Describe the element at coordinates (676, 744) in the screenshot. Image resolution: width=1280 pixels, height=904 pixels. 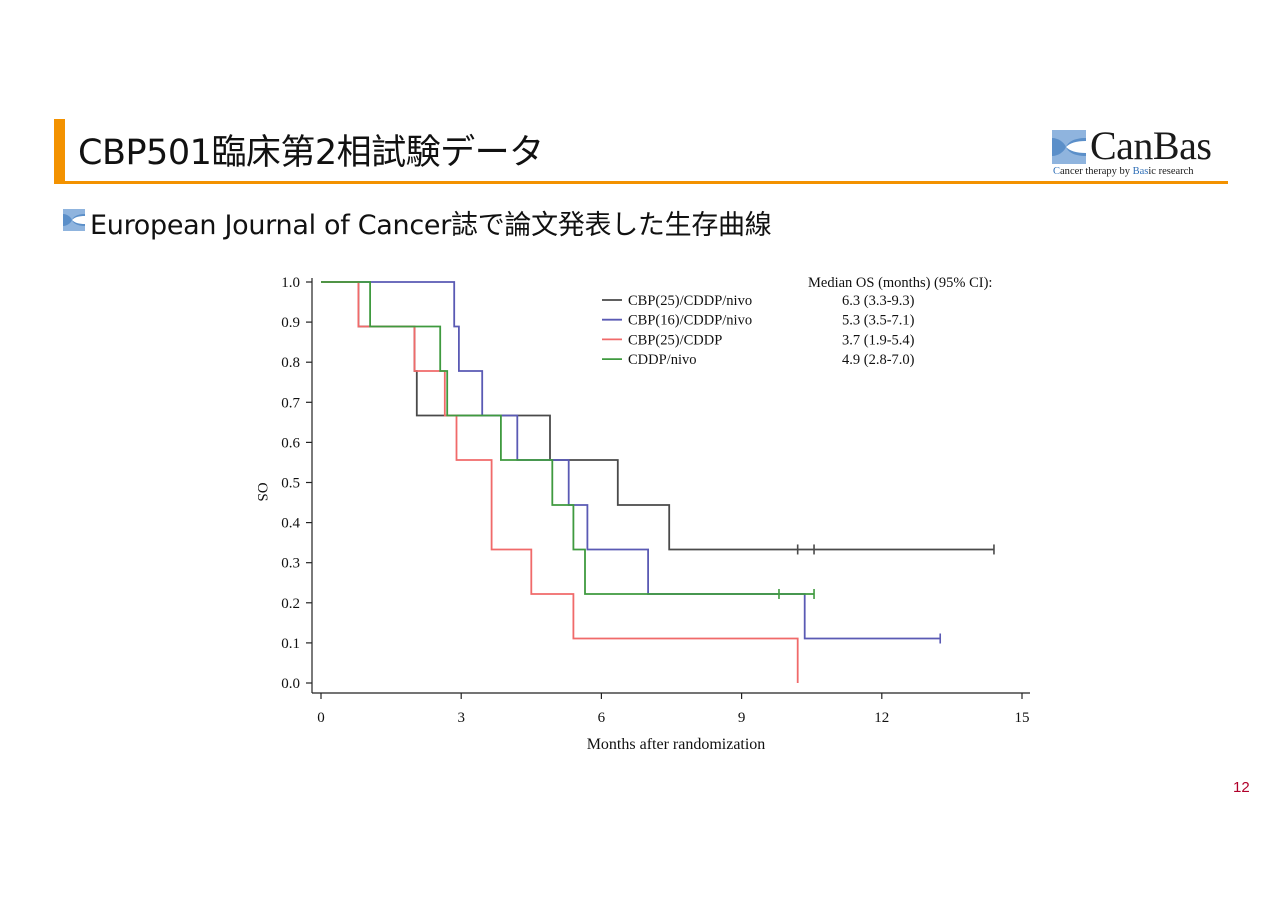
I see `x-axis-label: Months after randomization` at that location.